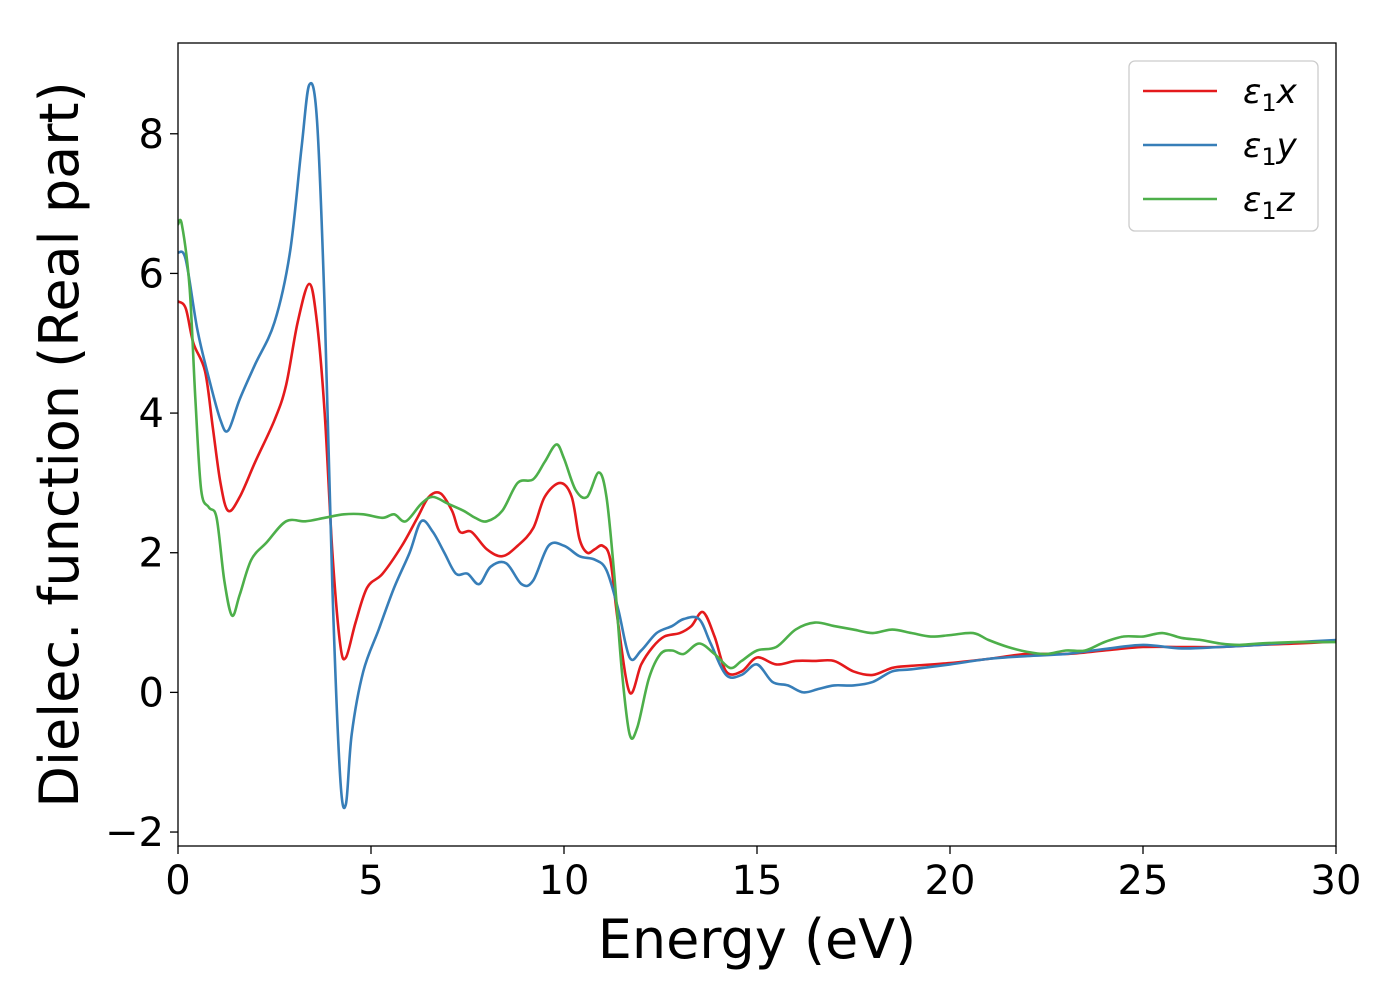 The image size is (1400, 1000). What do you see at coordinates (757, 939) in the screenshot?
I see `x-axis-title: Energy (eV)` at bounding box center [757, 939].